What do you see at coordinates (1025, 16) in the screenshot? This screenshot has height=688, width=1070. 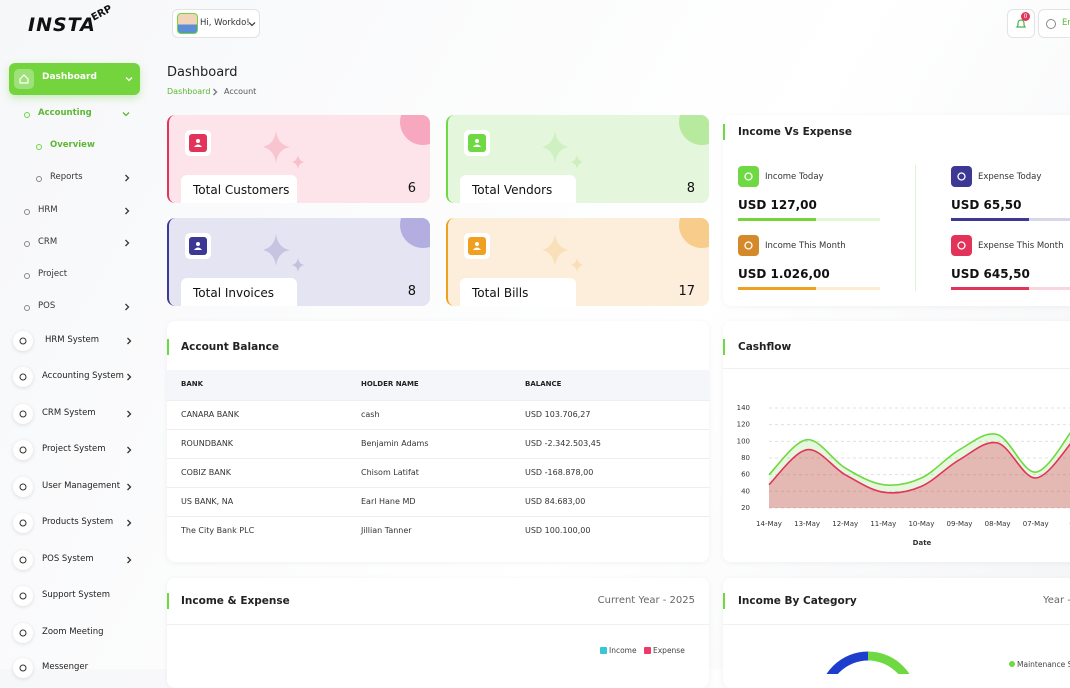 I see `notification-badge: 0` at bounding box center [1025, 16].